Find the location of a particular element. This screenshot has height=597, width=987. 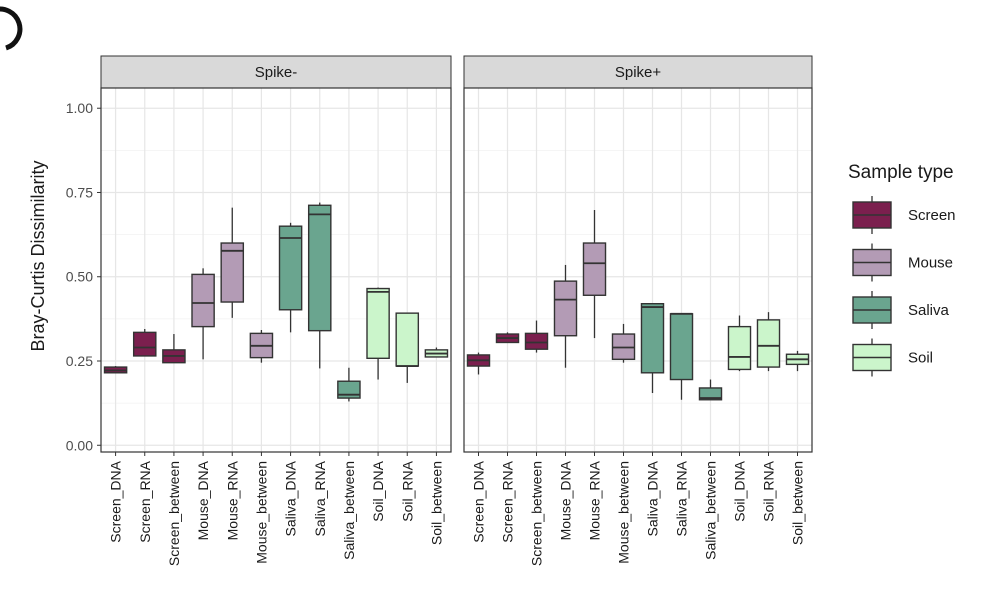

y-tick-label: 0.75 is located at coordinates (79, 192).